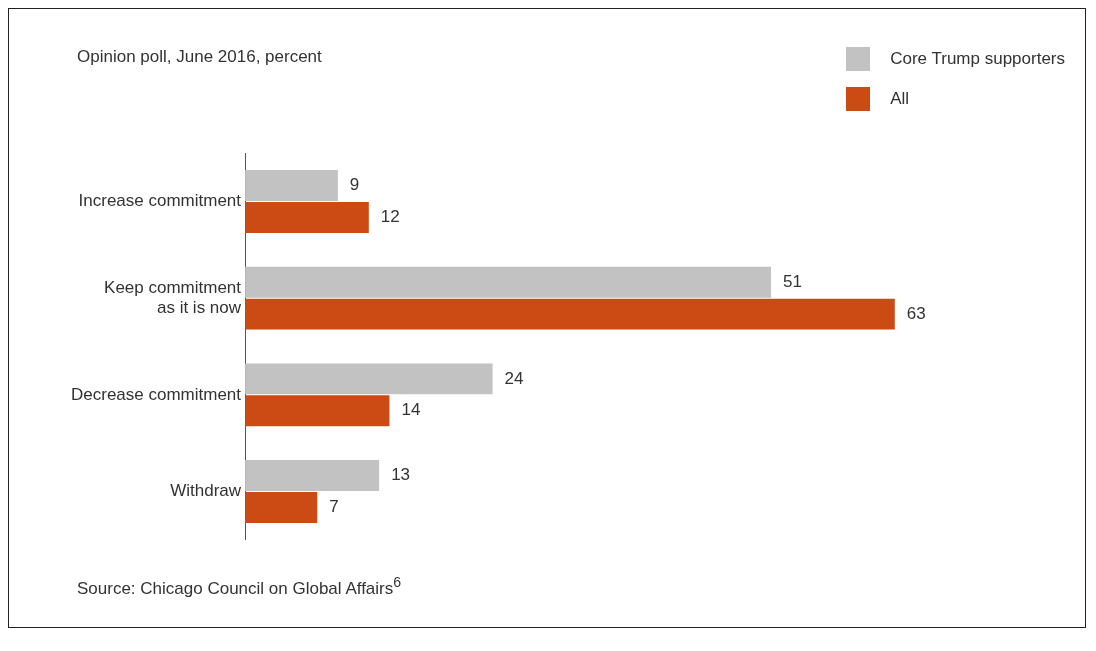 This screenshot has width=1096, height=651. What do you see at coordinates (334, 507) in the screenshot?
I see `data-label: 7` at bounding box center [334, 507].